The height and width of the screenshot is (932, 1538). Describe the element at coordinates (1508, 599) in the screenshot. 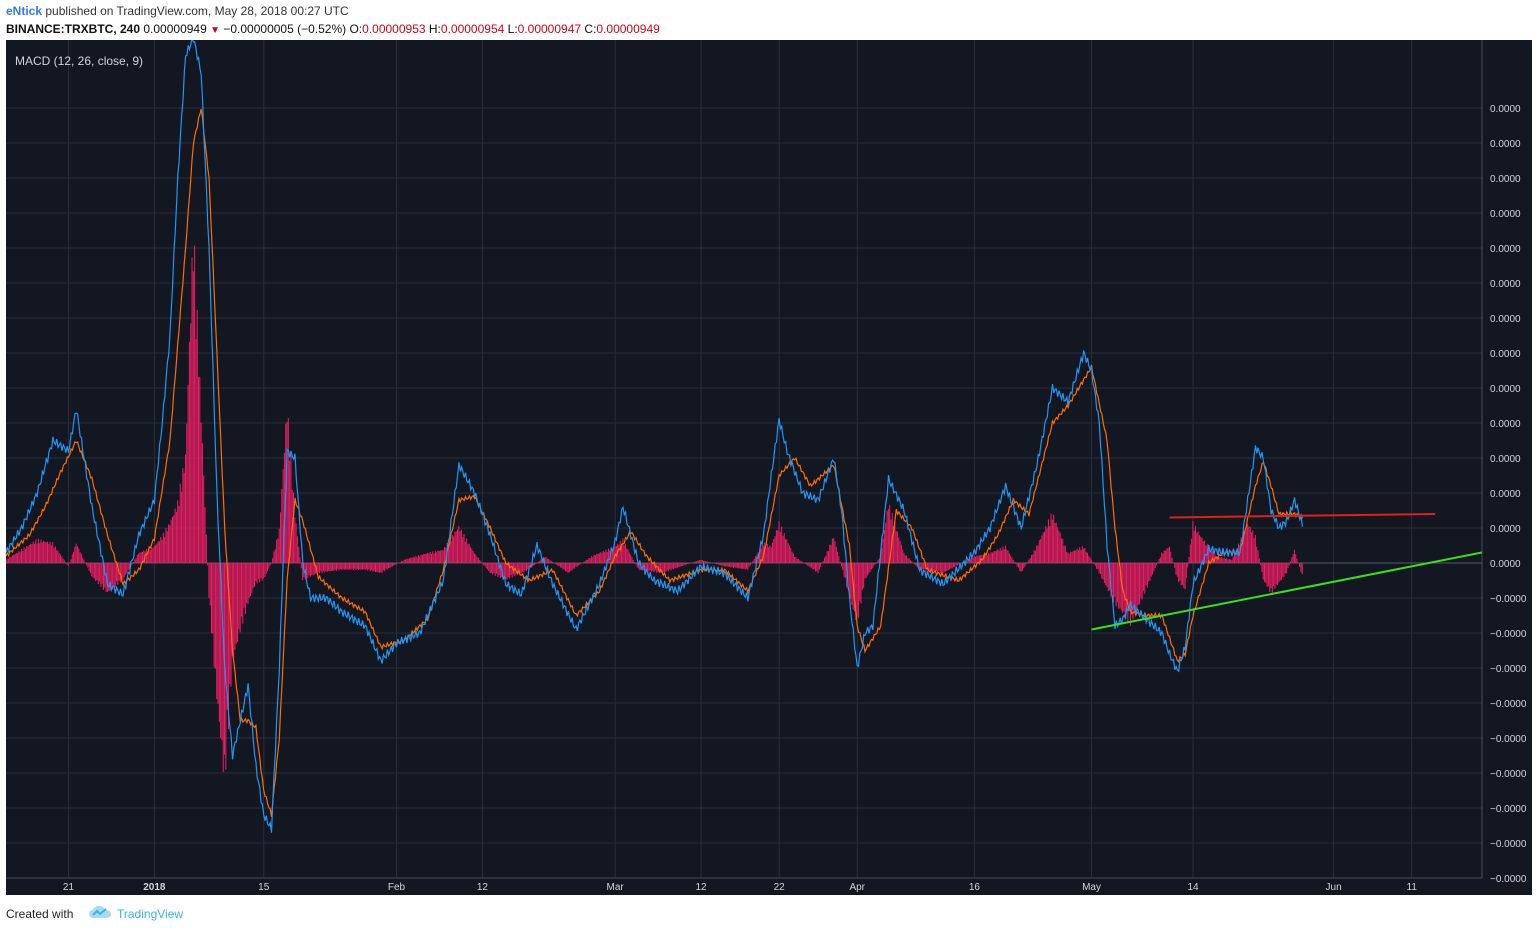

I see `y-tick-label: −0.0000` at that location.